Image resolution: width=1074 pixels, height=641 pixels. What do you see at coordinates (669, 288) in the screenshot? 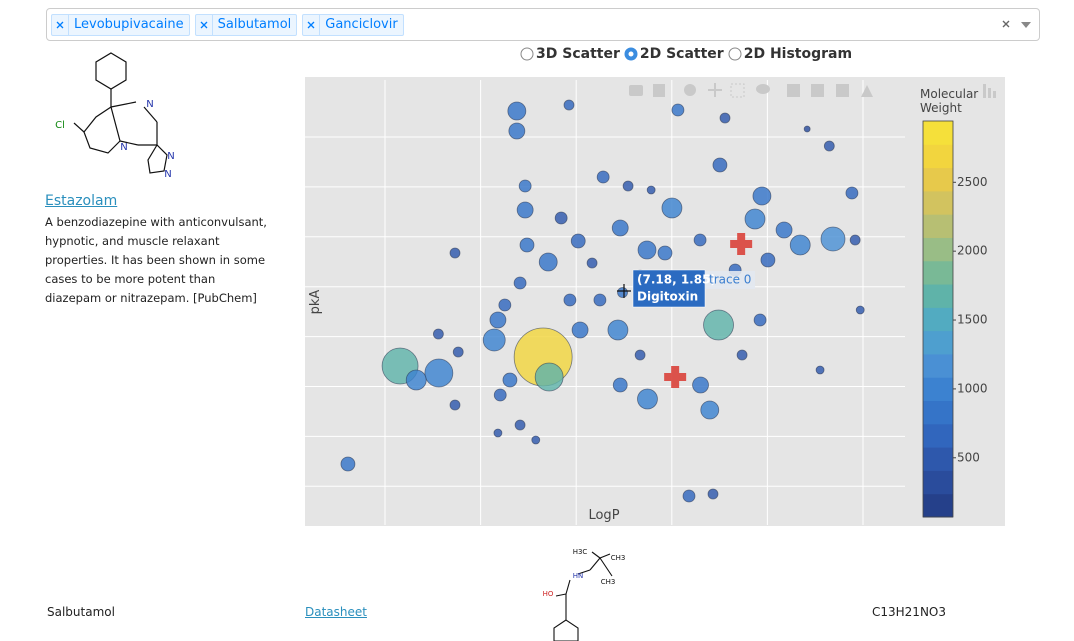
I see `hover-box` at bounding box center [669, 288].